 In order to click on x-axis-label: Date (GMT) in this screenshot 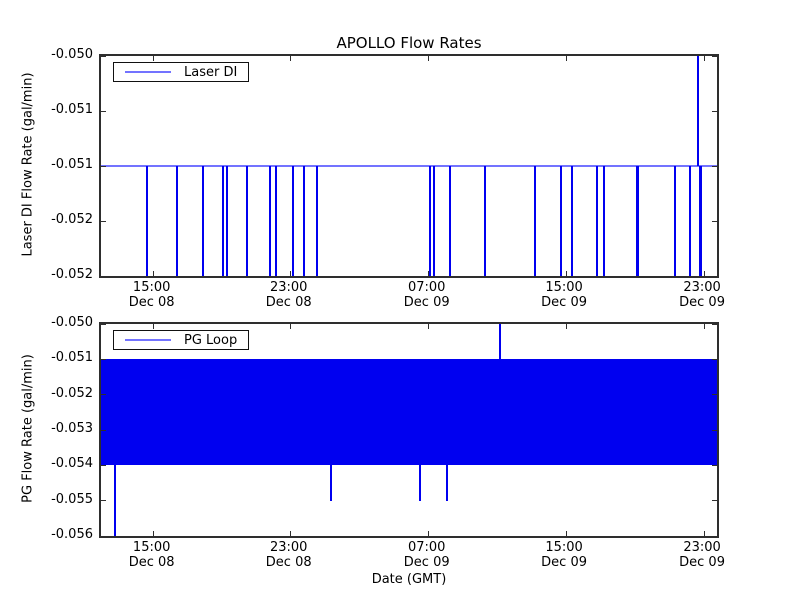, I will do `click(409, 579)`.